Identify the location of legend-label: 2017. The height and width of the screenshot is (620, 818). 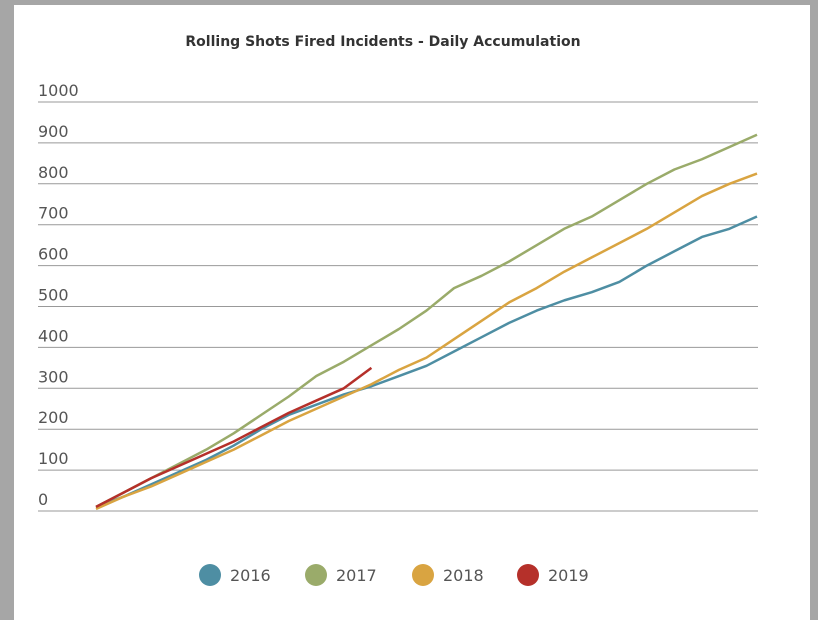
(356, 575).